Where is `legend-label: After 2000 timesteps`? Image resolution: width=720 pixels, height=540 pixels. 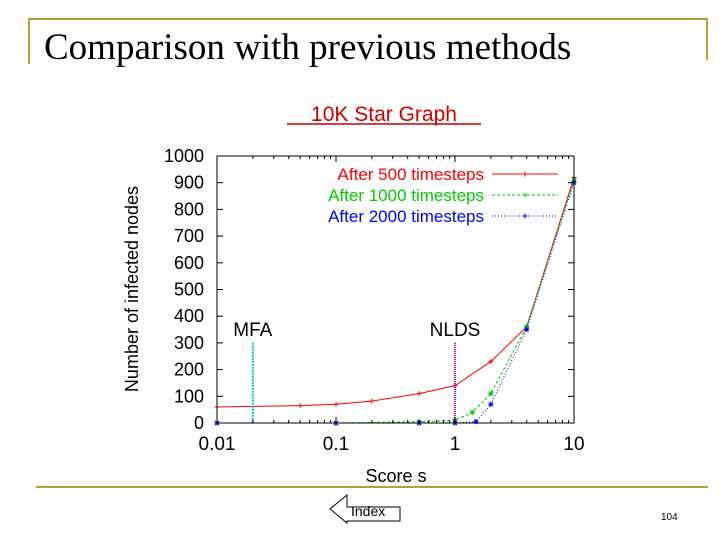 legend-label: After 2000 timesteps is located at coordinates (406, 216).